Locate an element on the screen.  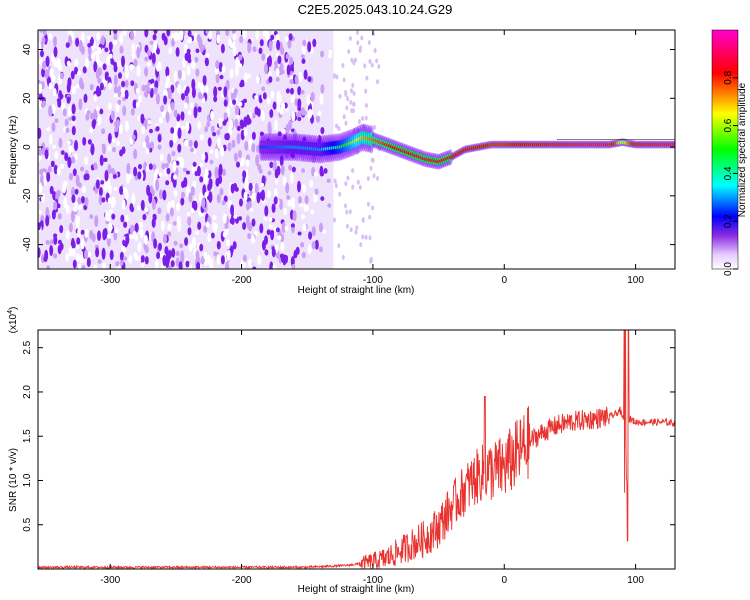
chart-title: C2E5.2025.043.10.24.G29 is located at coordinates (375, 9).